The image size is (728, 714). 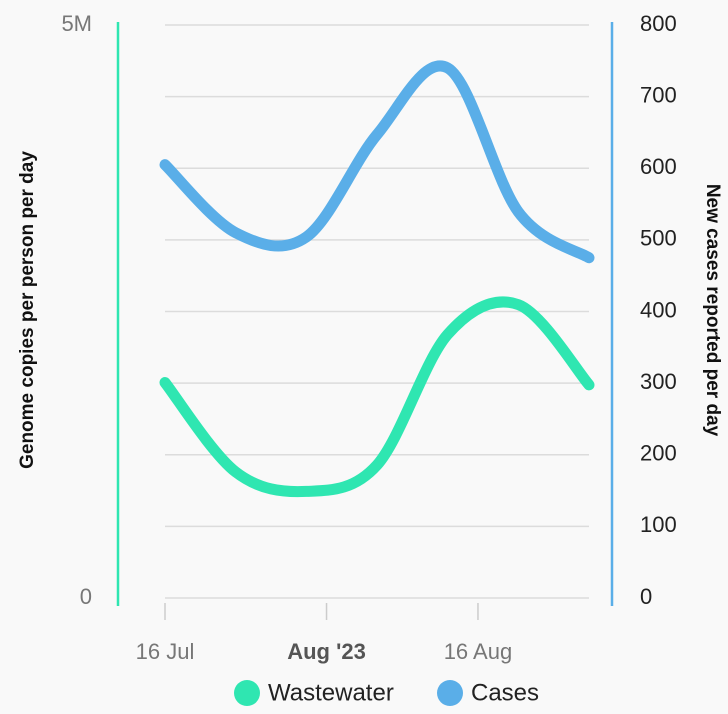 I want to click on y2-axis-title: New cases reported per day, so click(x=712, y=310).